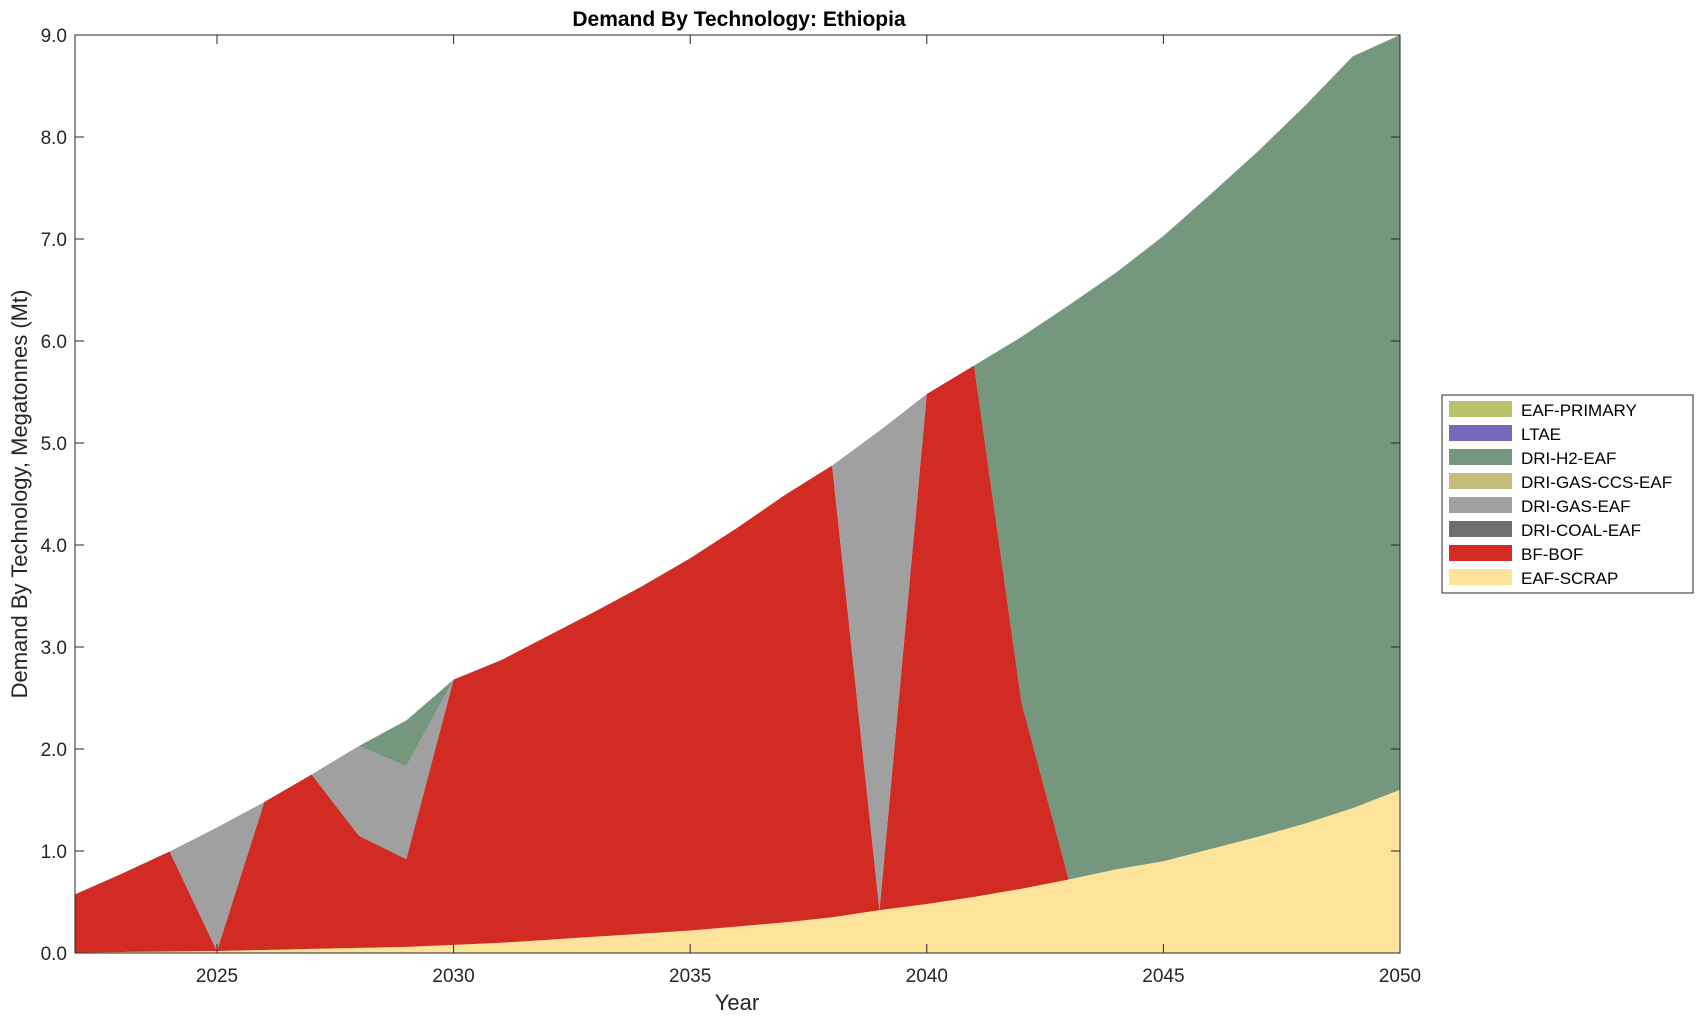 This screenshot has width=1703, height=1020. What do you see at coordinates (690, 976) in the screenshot?
I see `x-tick-label: 2035` at bounding box center [690, 976].